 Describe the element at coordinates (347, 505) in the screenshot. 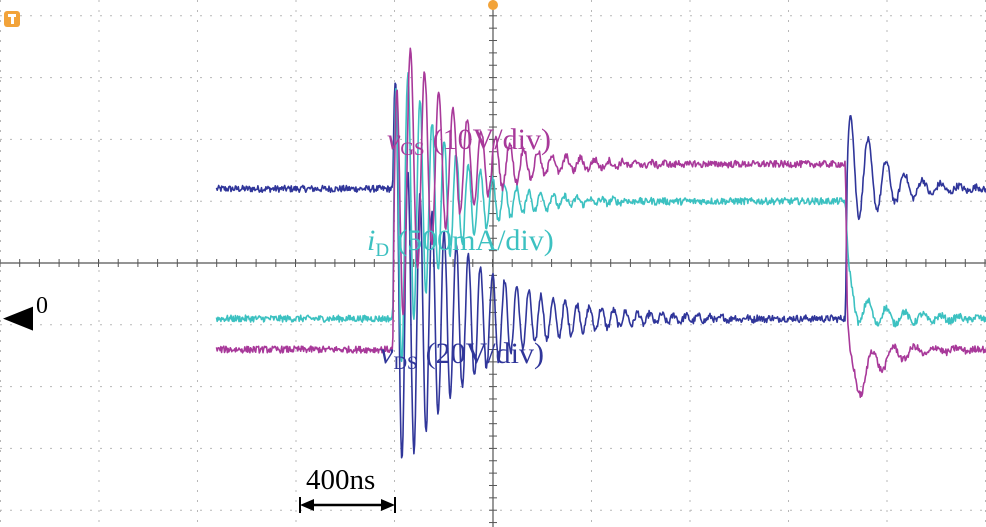

I see `time-scale-bar` at that location.